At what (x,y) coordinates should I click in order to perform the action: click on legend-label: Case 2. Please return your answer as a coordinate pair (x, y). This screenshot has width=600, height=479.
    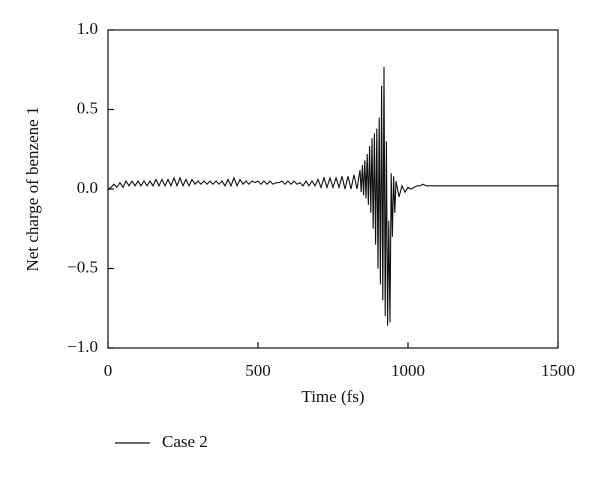
    Looking at the image, I should click on (185, 441).